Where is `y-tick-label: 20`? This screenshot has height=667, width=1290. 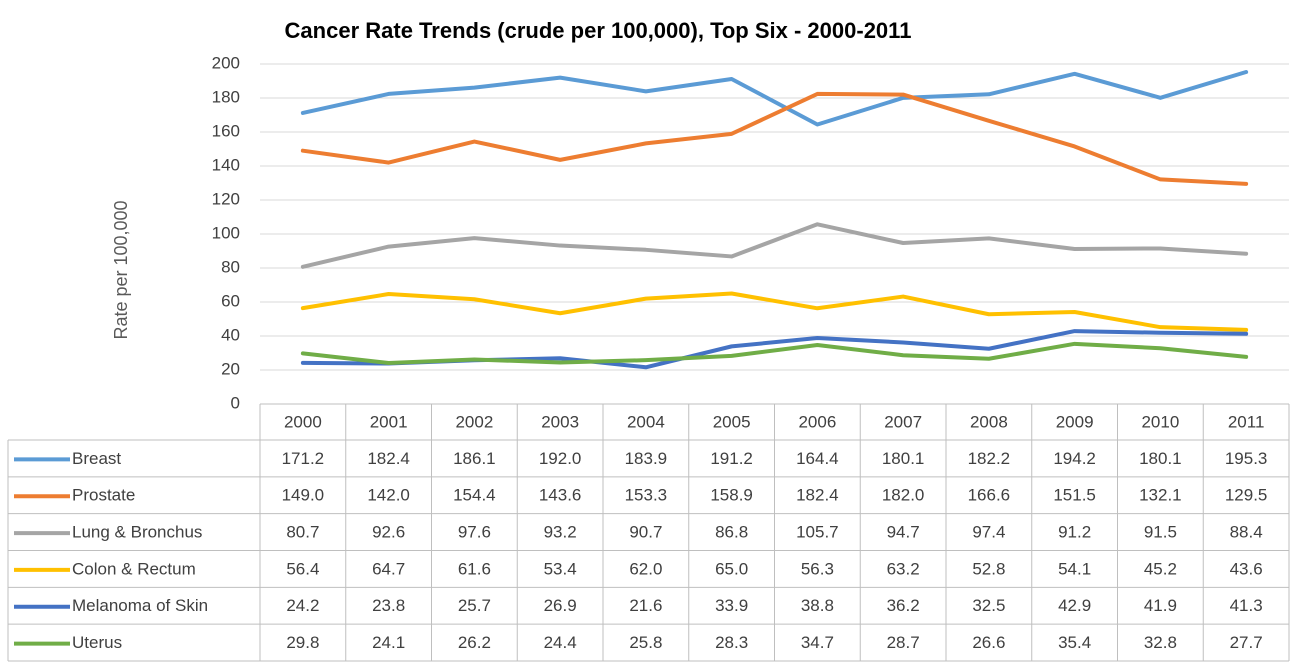 y-tick-label: 20 is located at coordinates (230, 368).